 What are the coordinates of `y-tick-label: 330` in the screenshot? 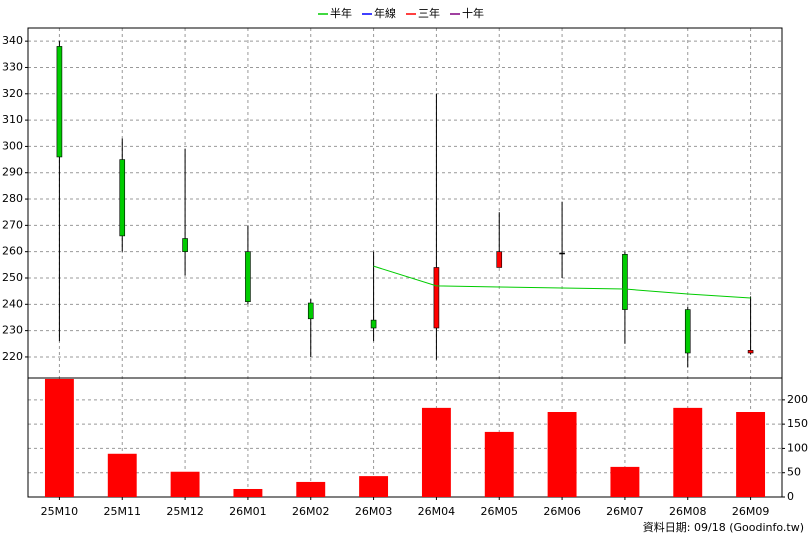 It's located at (12, 66).